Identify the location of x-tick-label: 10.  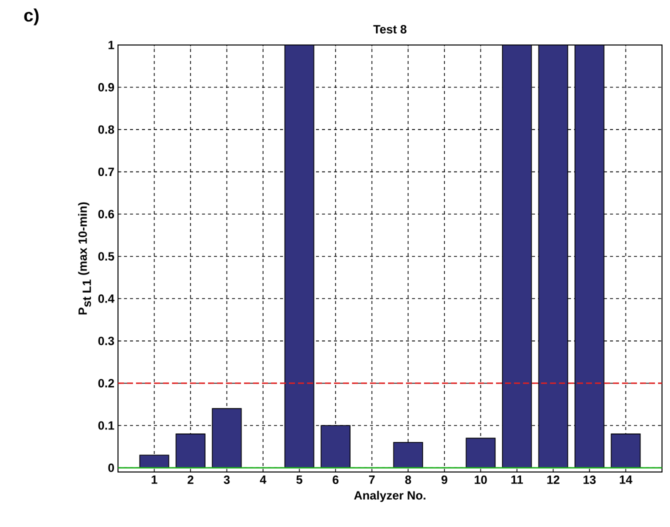
(480, 480).